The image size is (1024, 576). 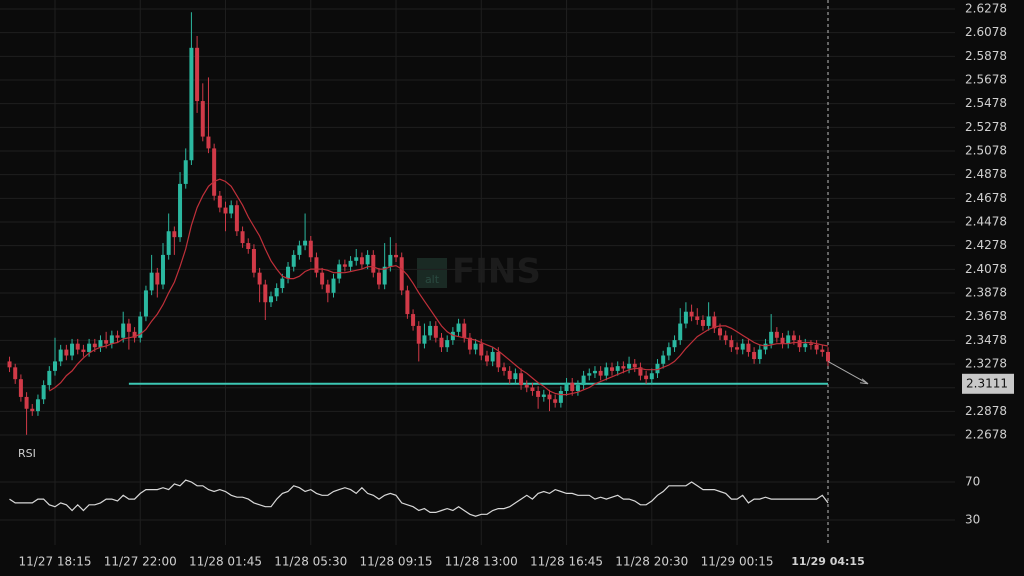 I want to click on y-tick-label: 2.2878, so click(x=986, y=411).